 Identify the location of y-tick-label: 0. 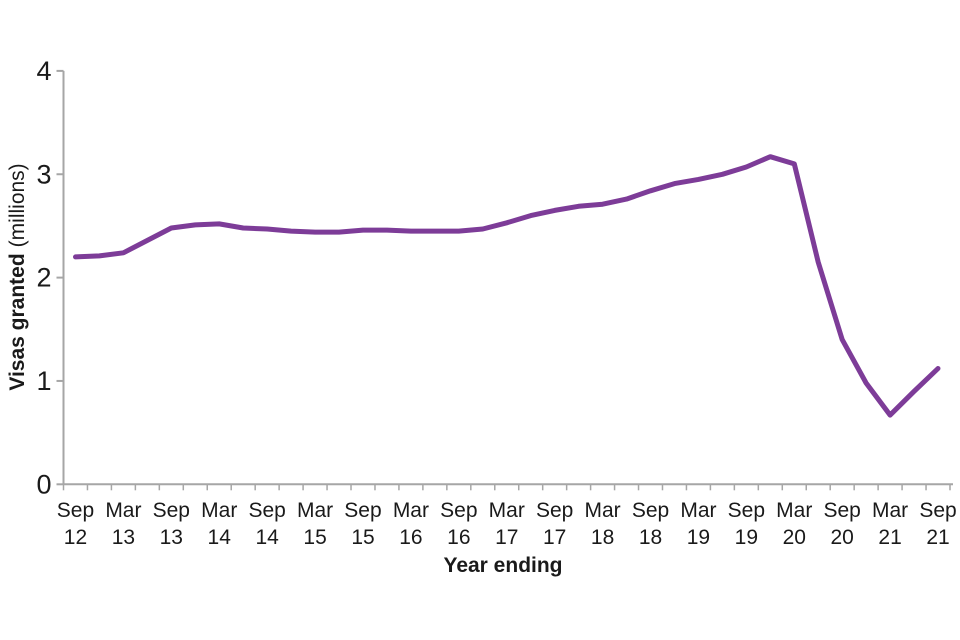
(43, 484).